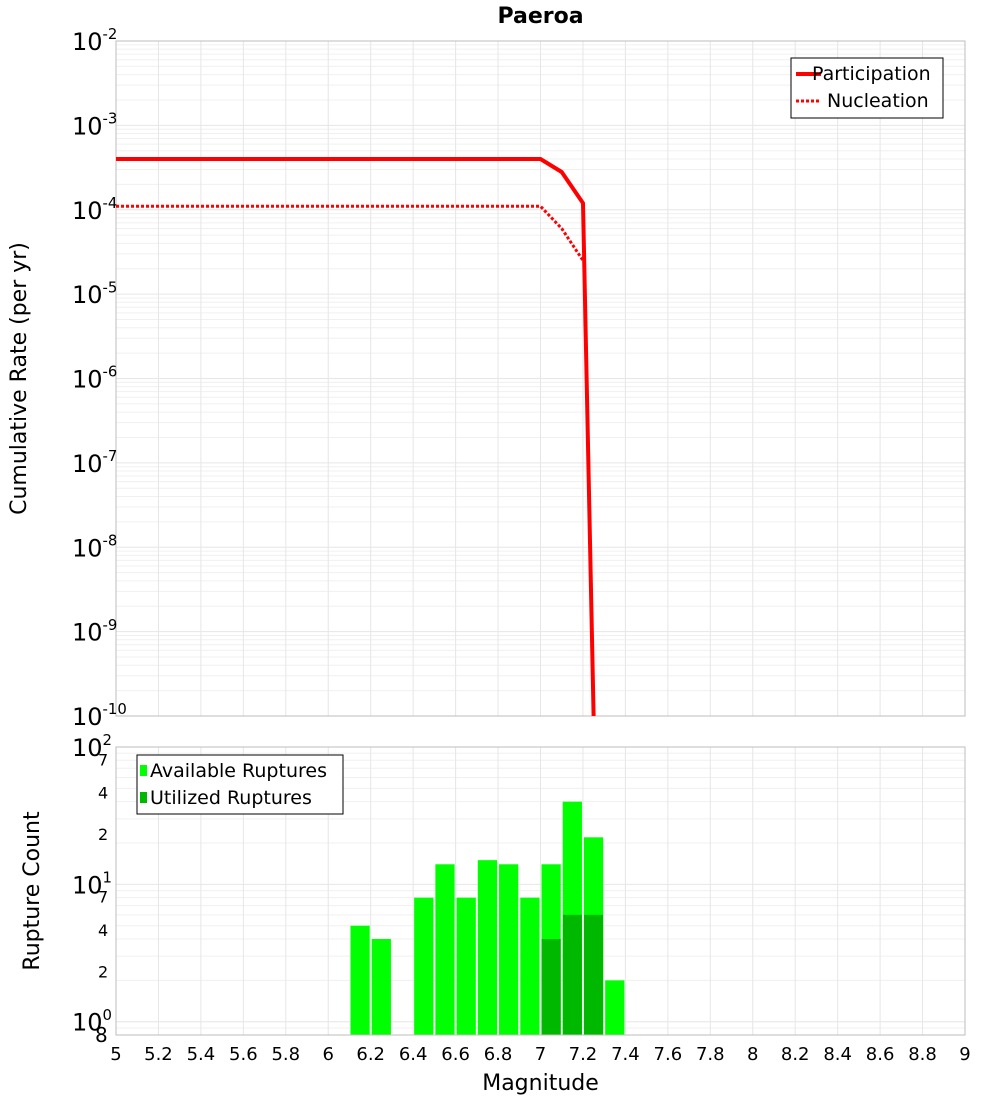  Describe the element at coordinates (201, 1054) in the screenshot. I see `x-tick-label: 5.4` at that location.